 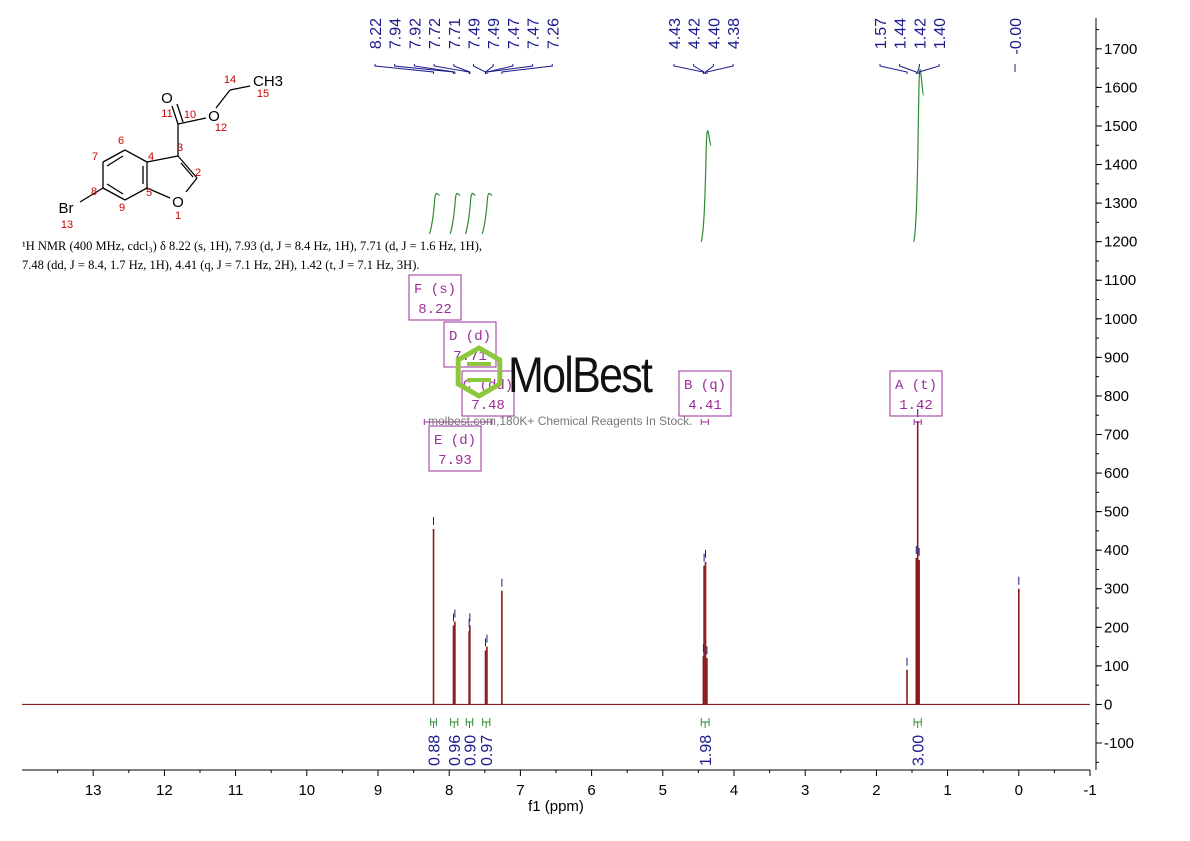 What do you see at coordinates (376, 33) in the screenshot?
I see `peak-label: 8.22` at bounding box center [376, 33].